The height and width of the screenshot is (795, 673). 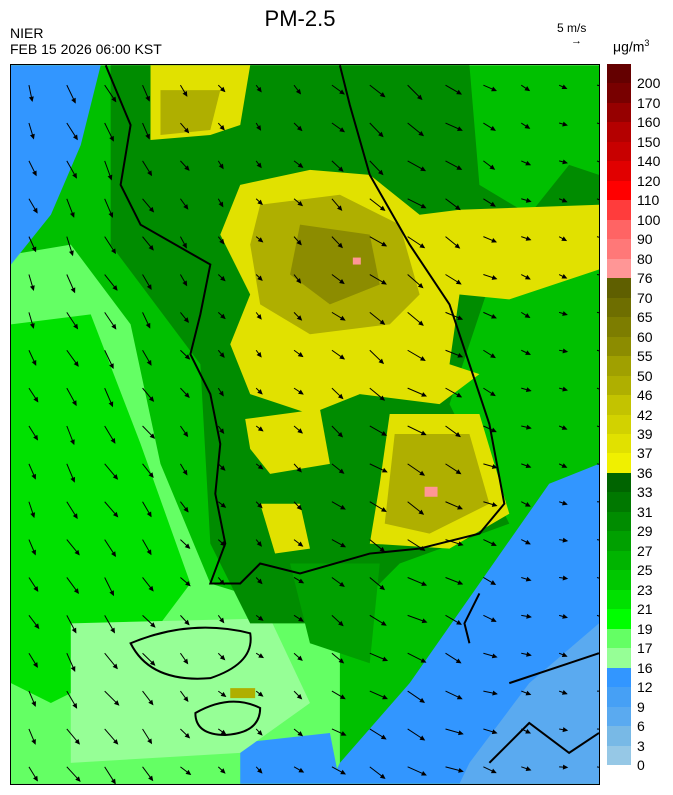 What do you see at coordinates (649, 83) in the screenshot?
I see `colorbar-label: 200` at bounding box center [649, 83].